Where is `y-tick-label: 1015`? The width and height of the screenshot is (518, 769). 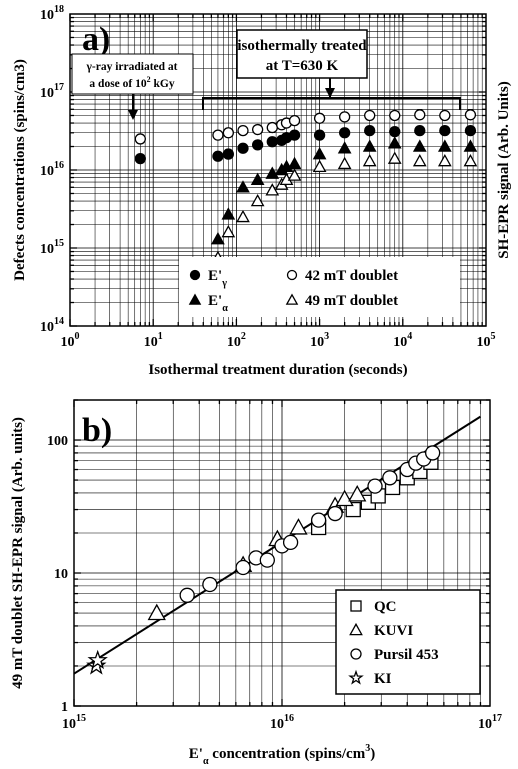
y-tick-label: 1015 is located at coordinates (52, 247).